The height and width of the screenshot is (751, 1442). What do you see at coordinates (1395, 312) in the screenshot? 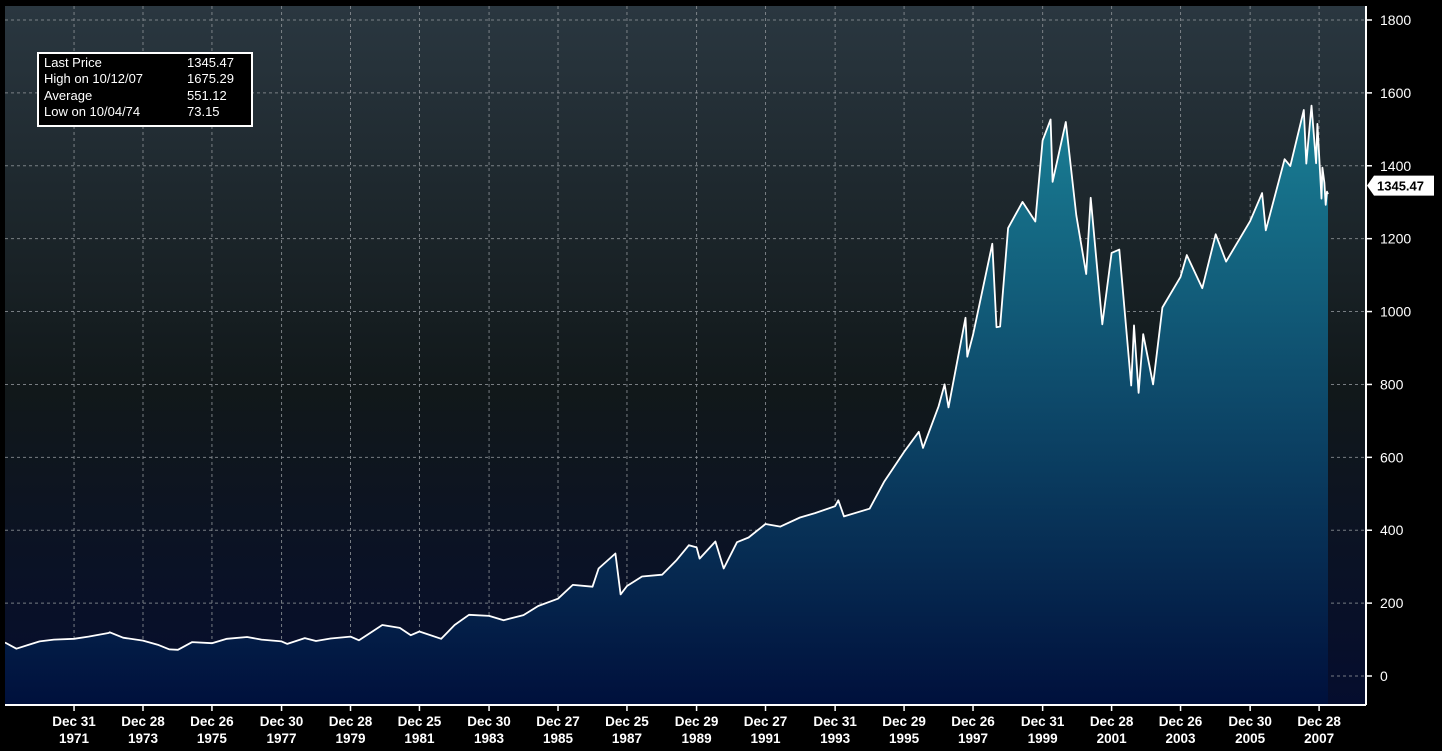
I see `y-tick-label: 1000` at bounding box center [1395, 312].